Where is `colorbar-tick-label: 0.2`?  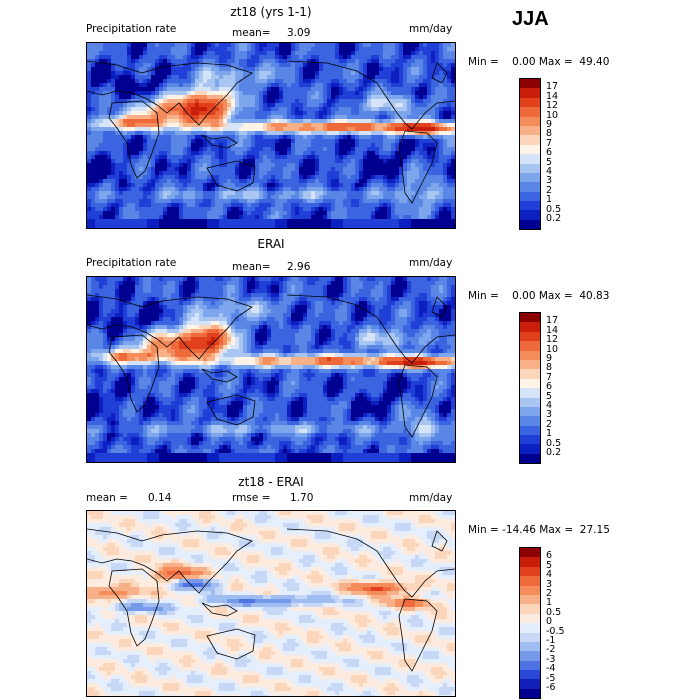
colorbar-tick-label: 0.2 is located at coordinates (554, 452).